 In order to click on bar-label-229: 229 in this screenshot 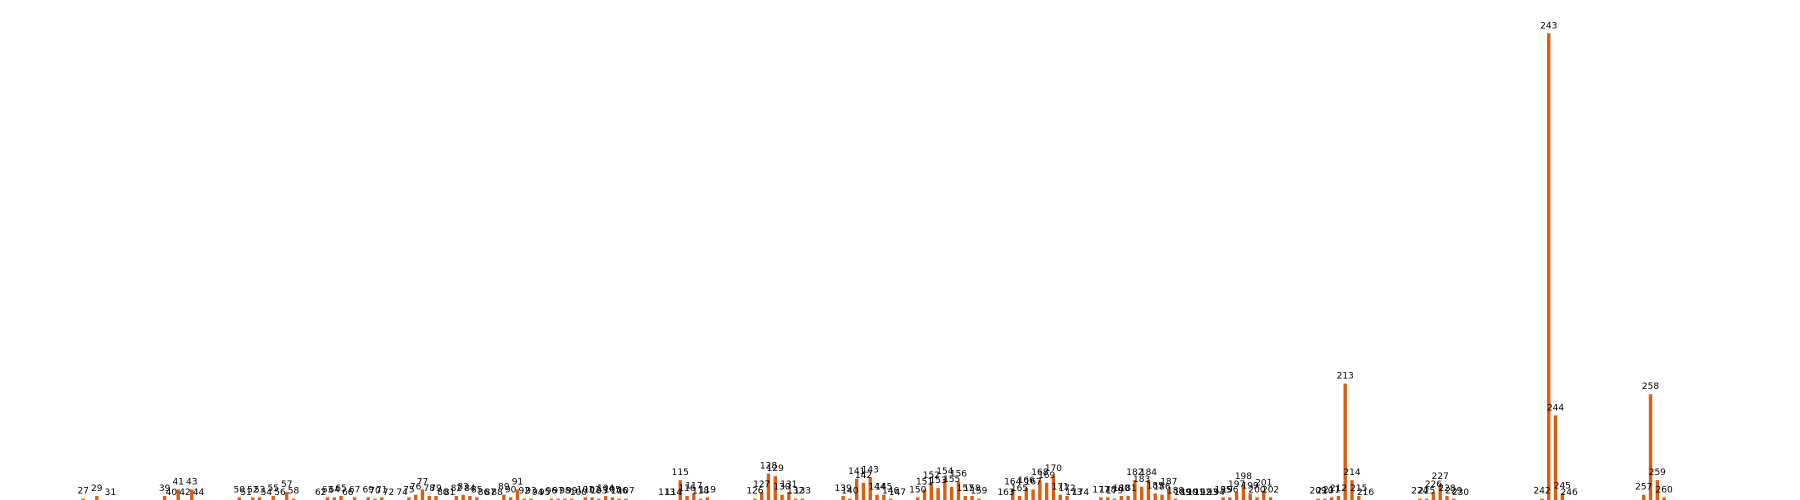, I will do `click(1453, 492)`.